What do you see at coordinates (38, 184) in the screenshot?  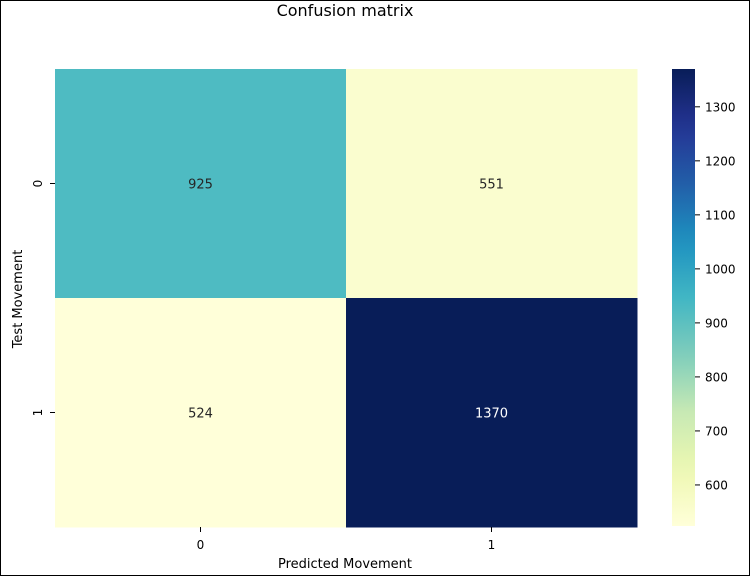 I see `y-tick-label: 0` at bounding box center [38, 184].